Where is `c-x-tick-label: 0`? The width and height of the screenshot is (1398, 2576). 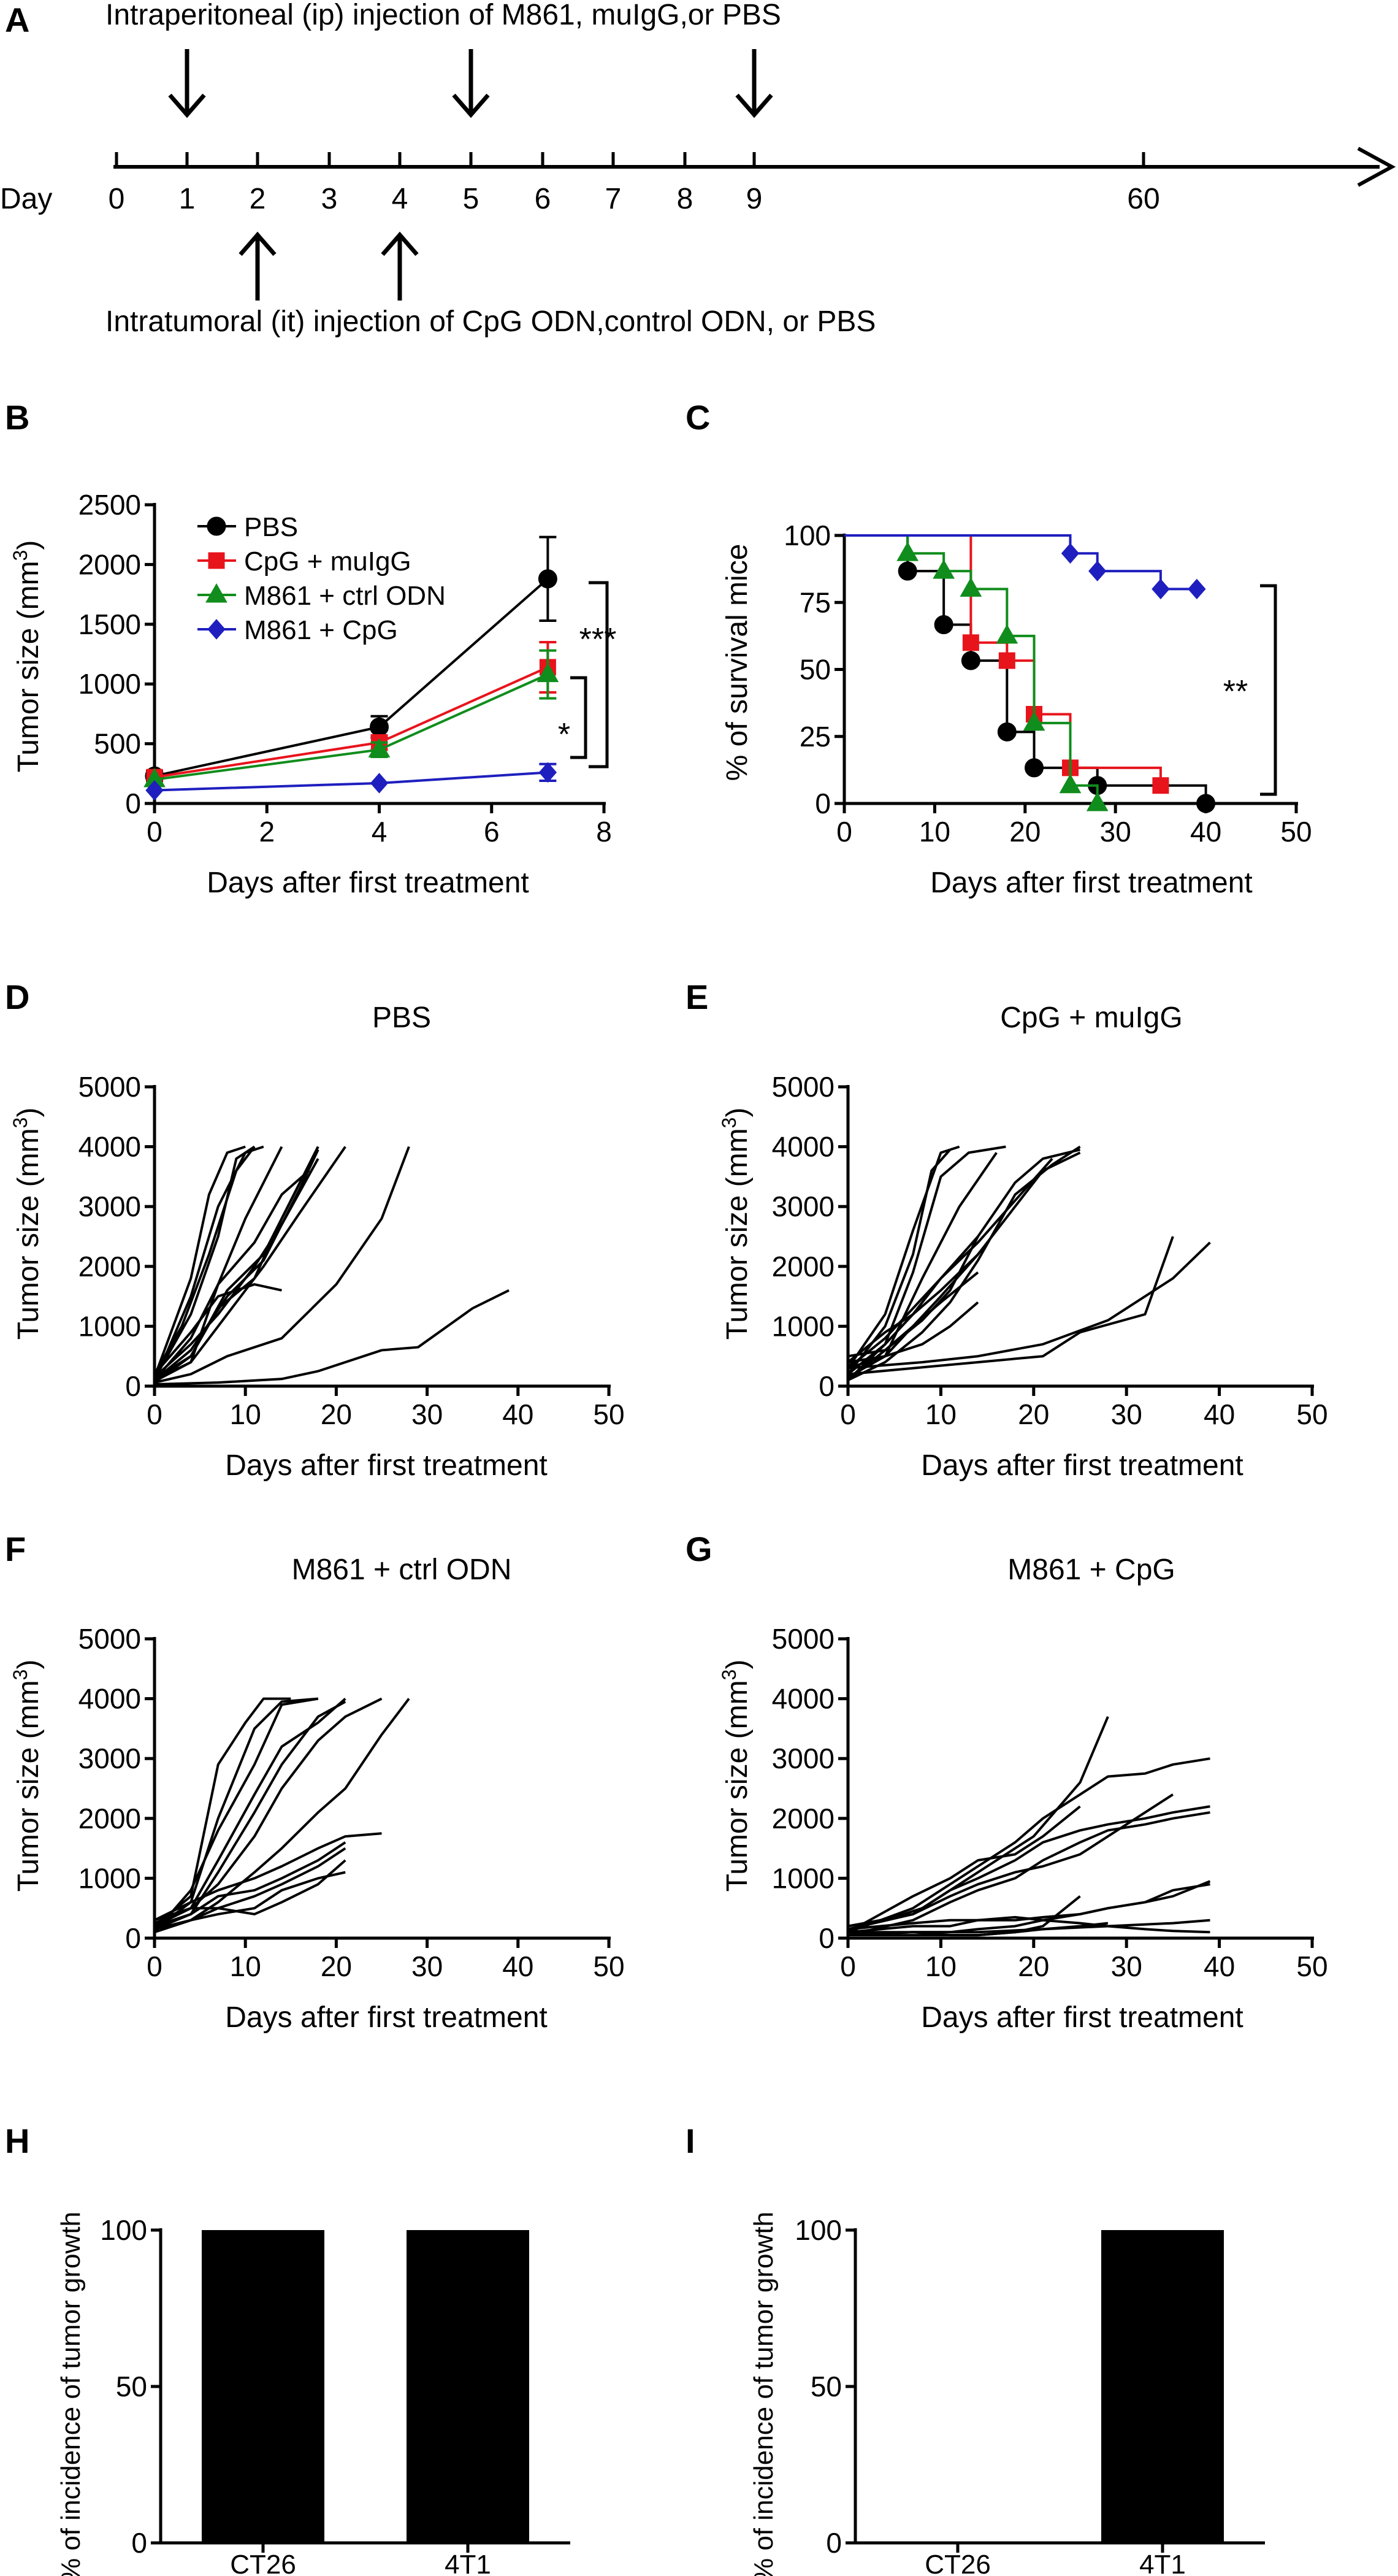 c-x-tick-label: 0 is located at coordinates (844, 832).